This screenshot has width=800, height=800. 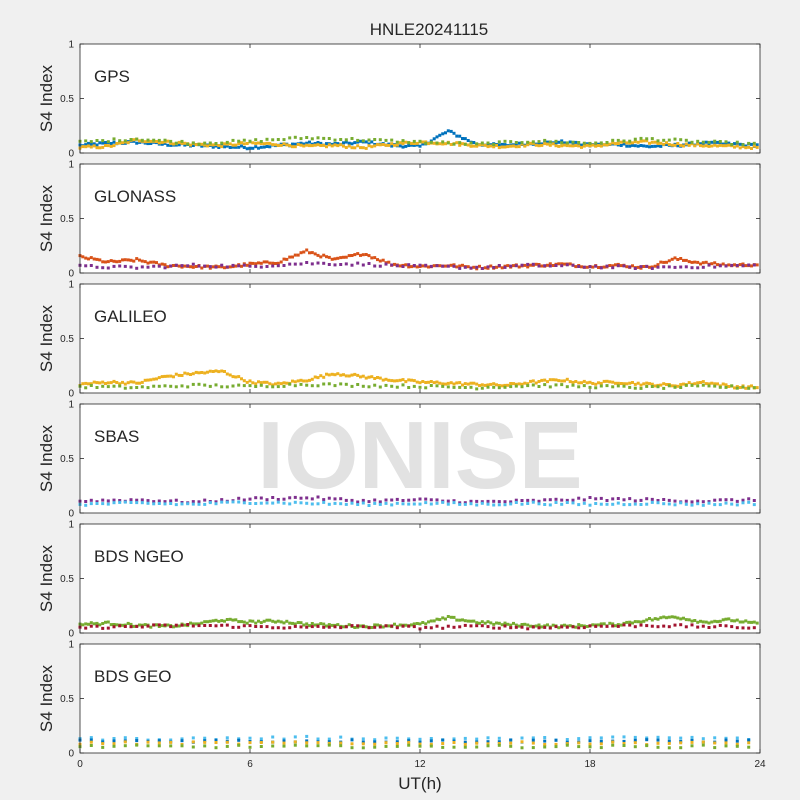 I want to click on x-tick-label: 18, so click(x=590, y=764).